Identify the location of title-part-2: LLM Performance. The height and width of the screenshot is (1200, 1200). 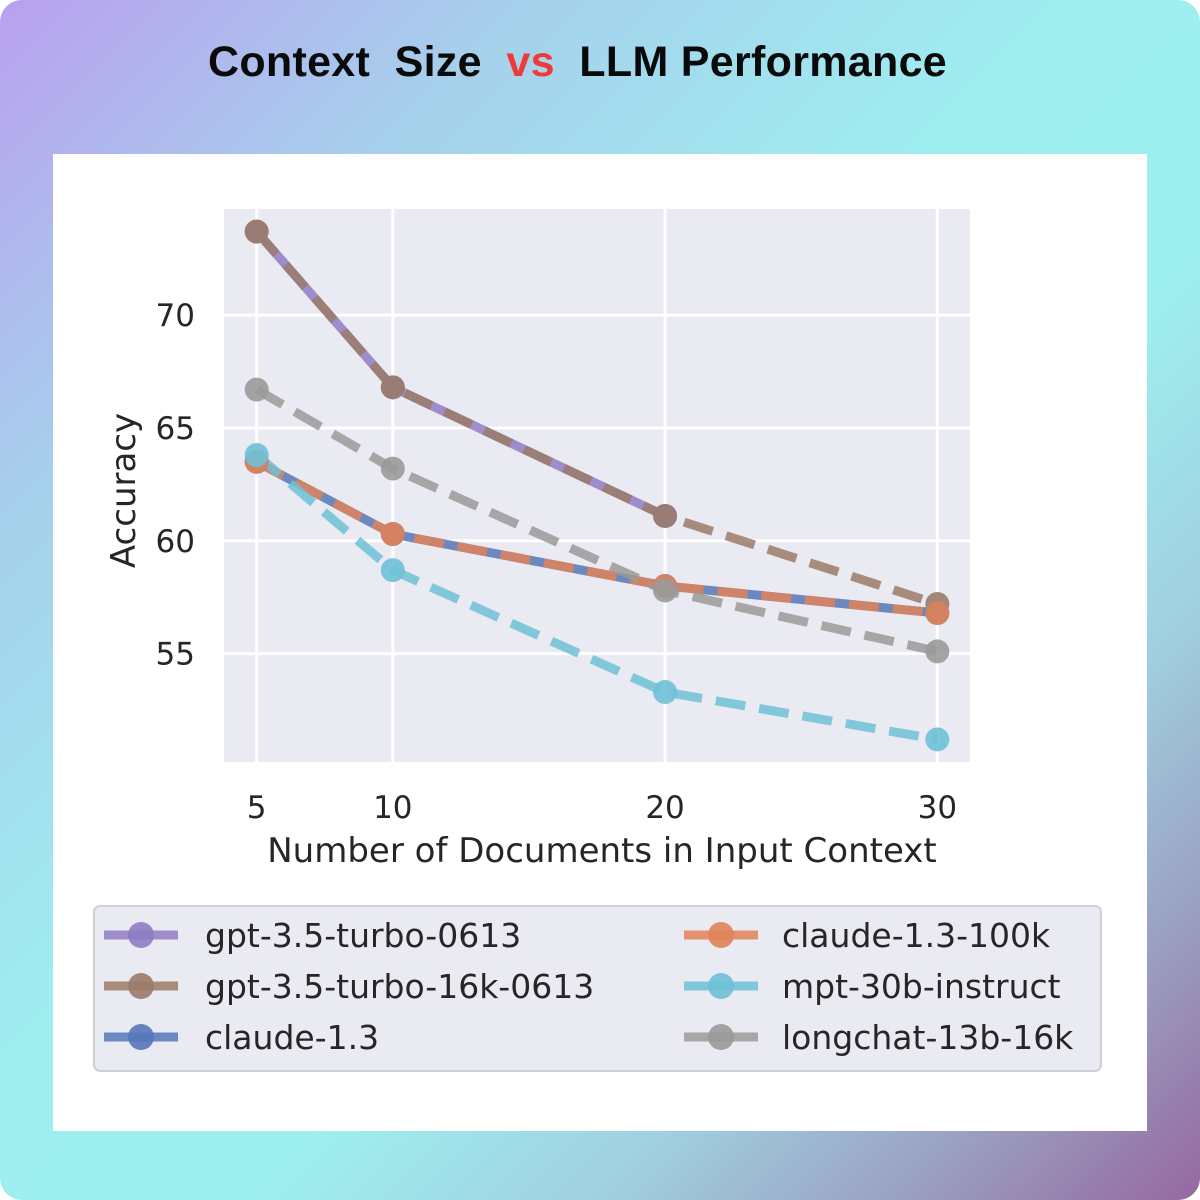
(750, 62).